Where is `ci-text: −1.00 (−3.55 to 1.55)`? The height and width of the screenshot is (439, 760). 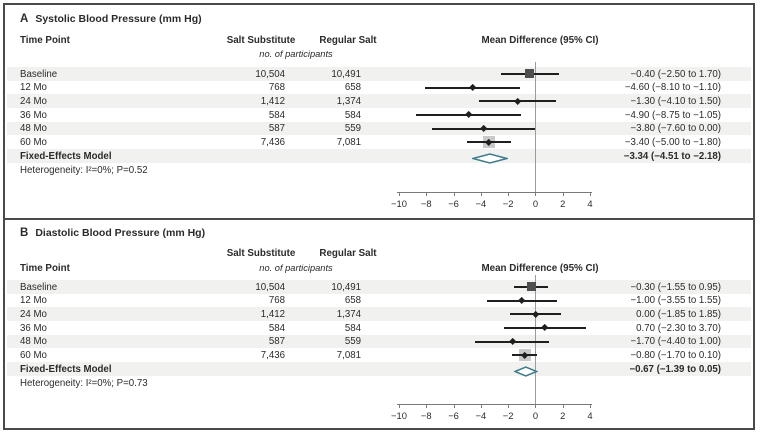 ci-text: −1.00 (−3.55 to 1.55) is located at coordinates (676, 301).